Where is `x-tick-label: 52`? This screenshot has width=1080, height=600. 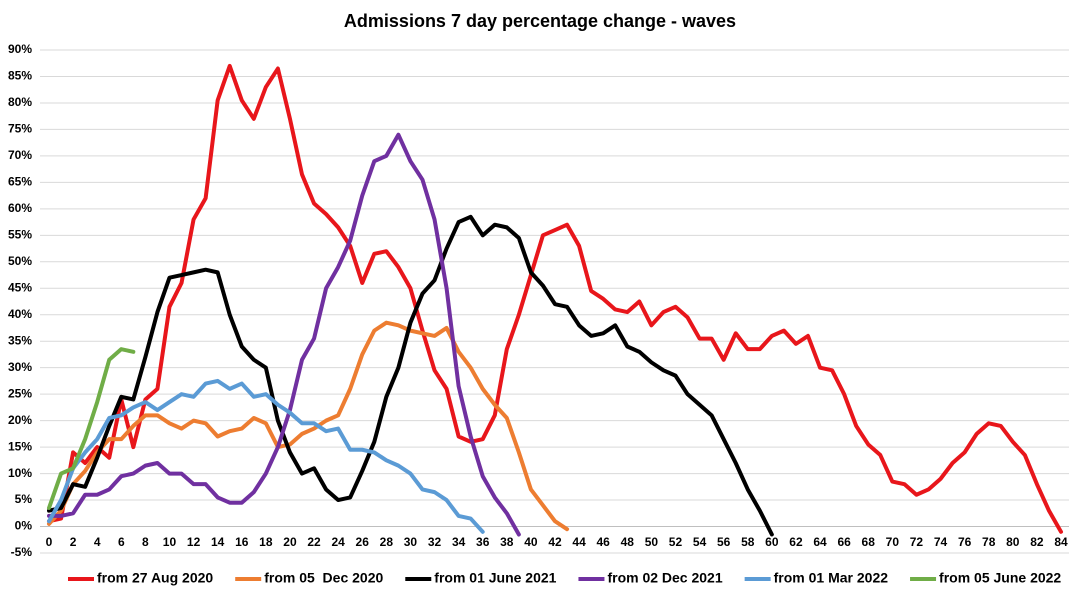 x-tick-label: 52 is located at coordinates (676, 542).